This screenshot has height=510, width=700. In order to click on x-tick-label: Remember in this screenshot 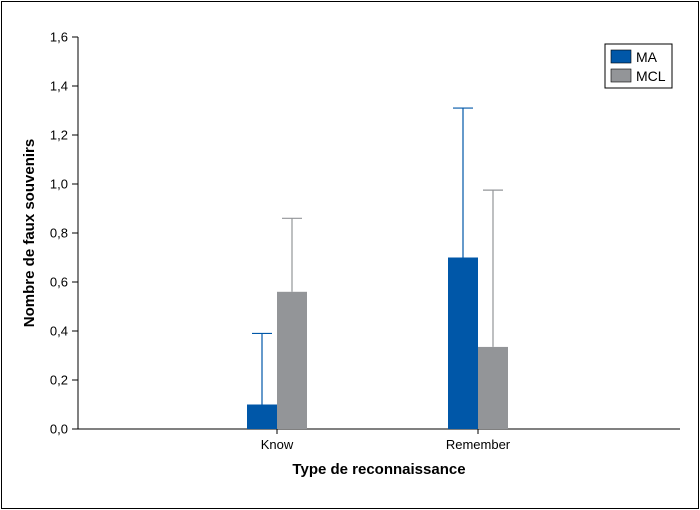, I will do `click(478, 444)`.